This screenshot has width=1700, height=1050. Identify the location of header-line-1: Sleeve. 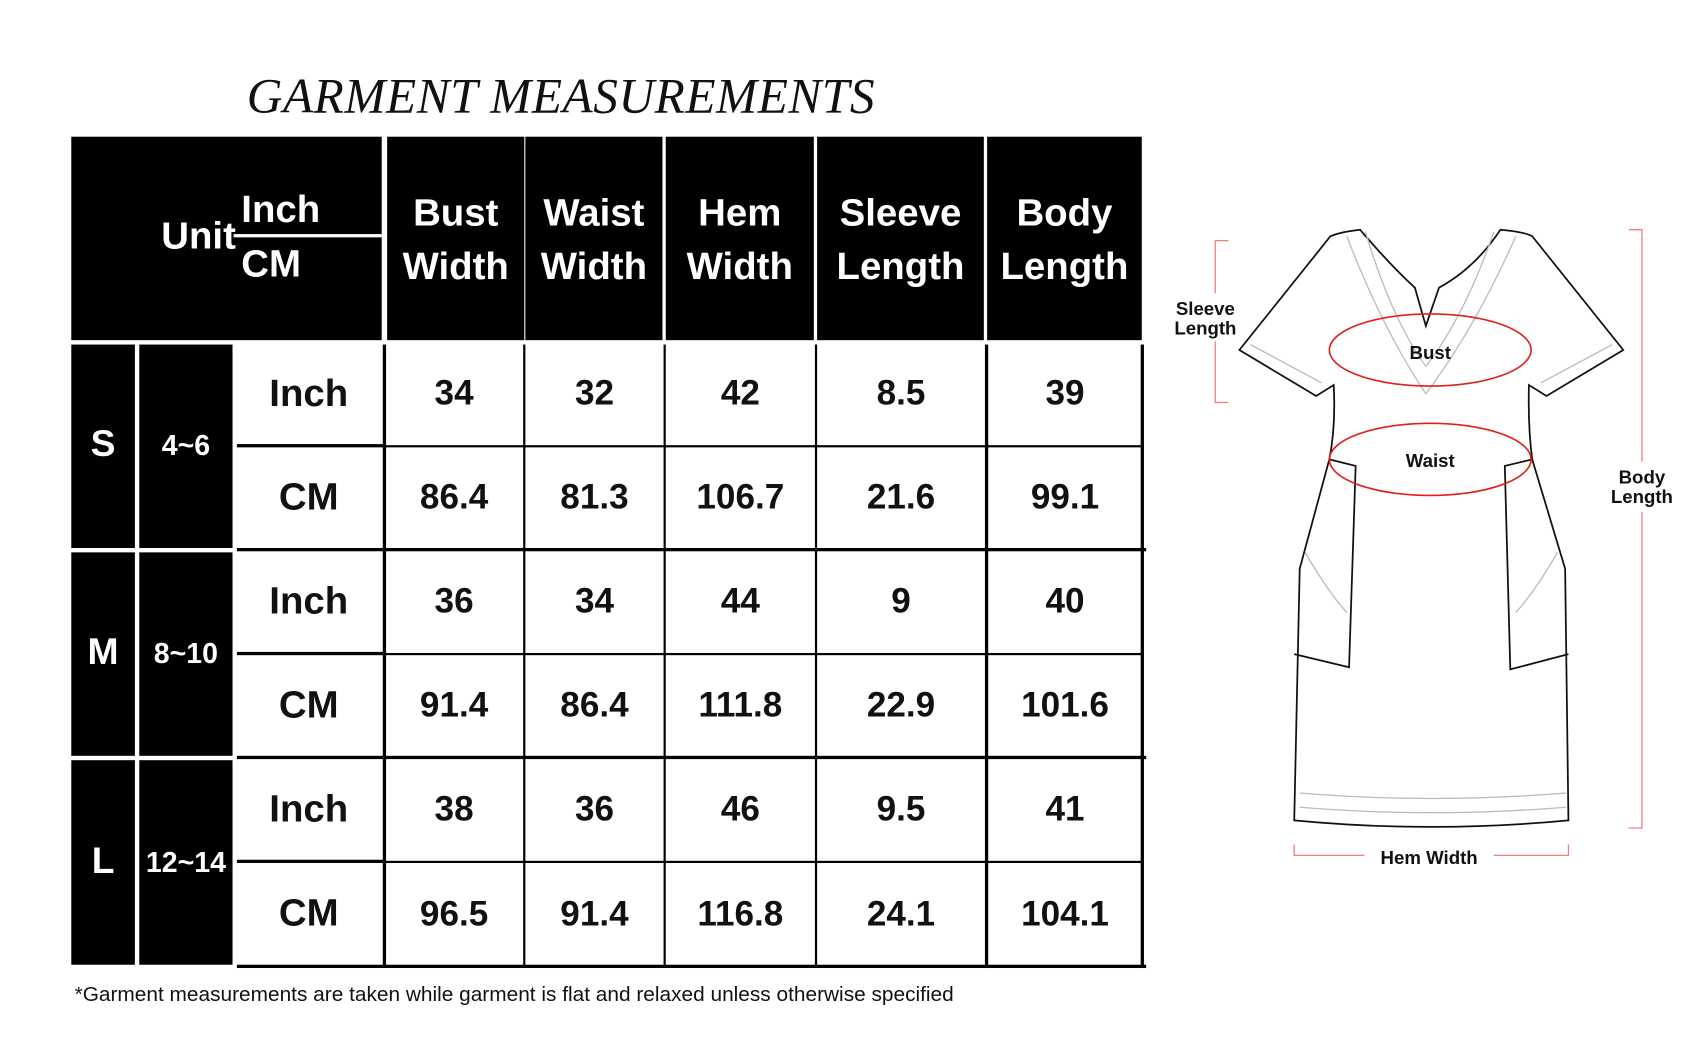
(900, 213).